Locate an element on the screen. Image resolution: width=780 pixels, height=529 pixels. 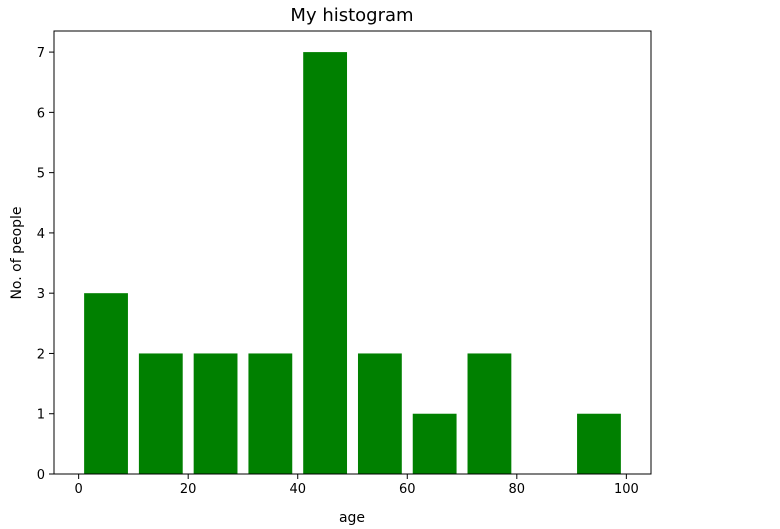
y-tick-label: 1 is located at coordinates (41, 415).